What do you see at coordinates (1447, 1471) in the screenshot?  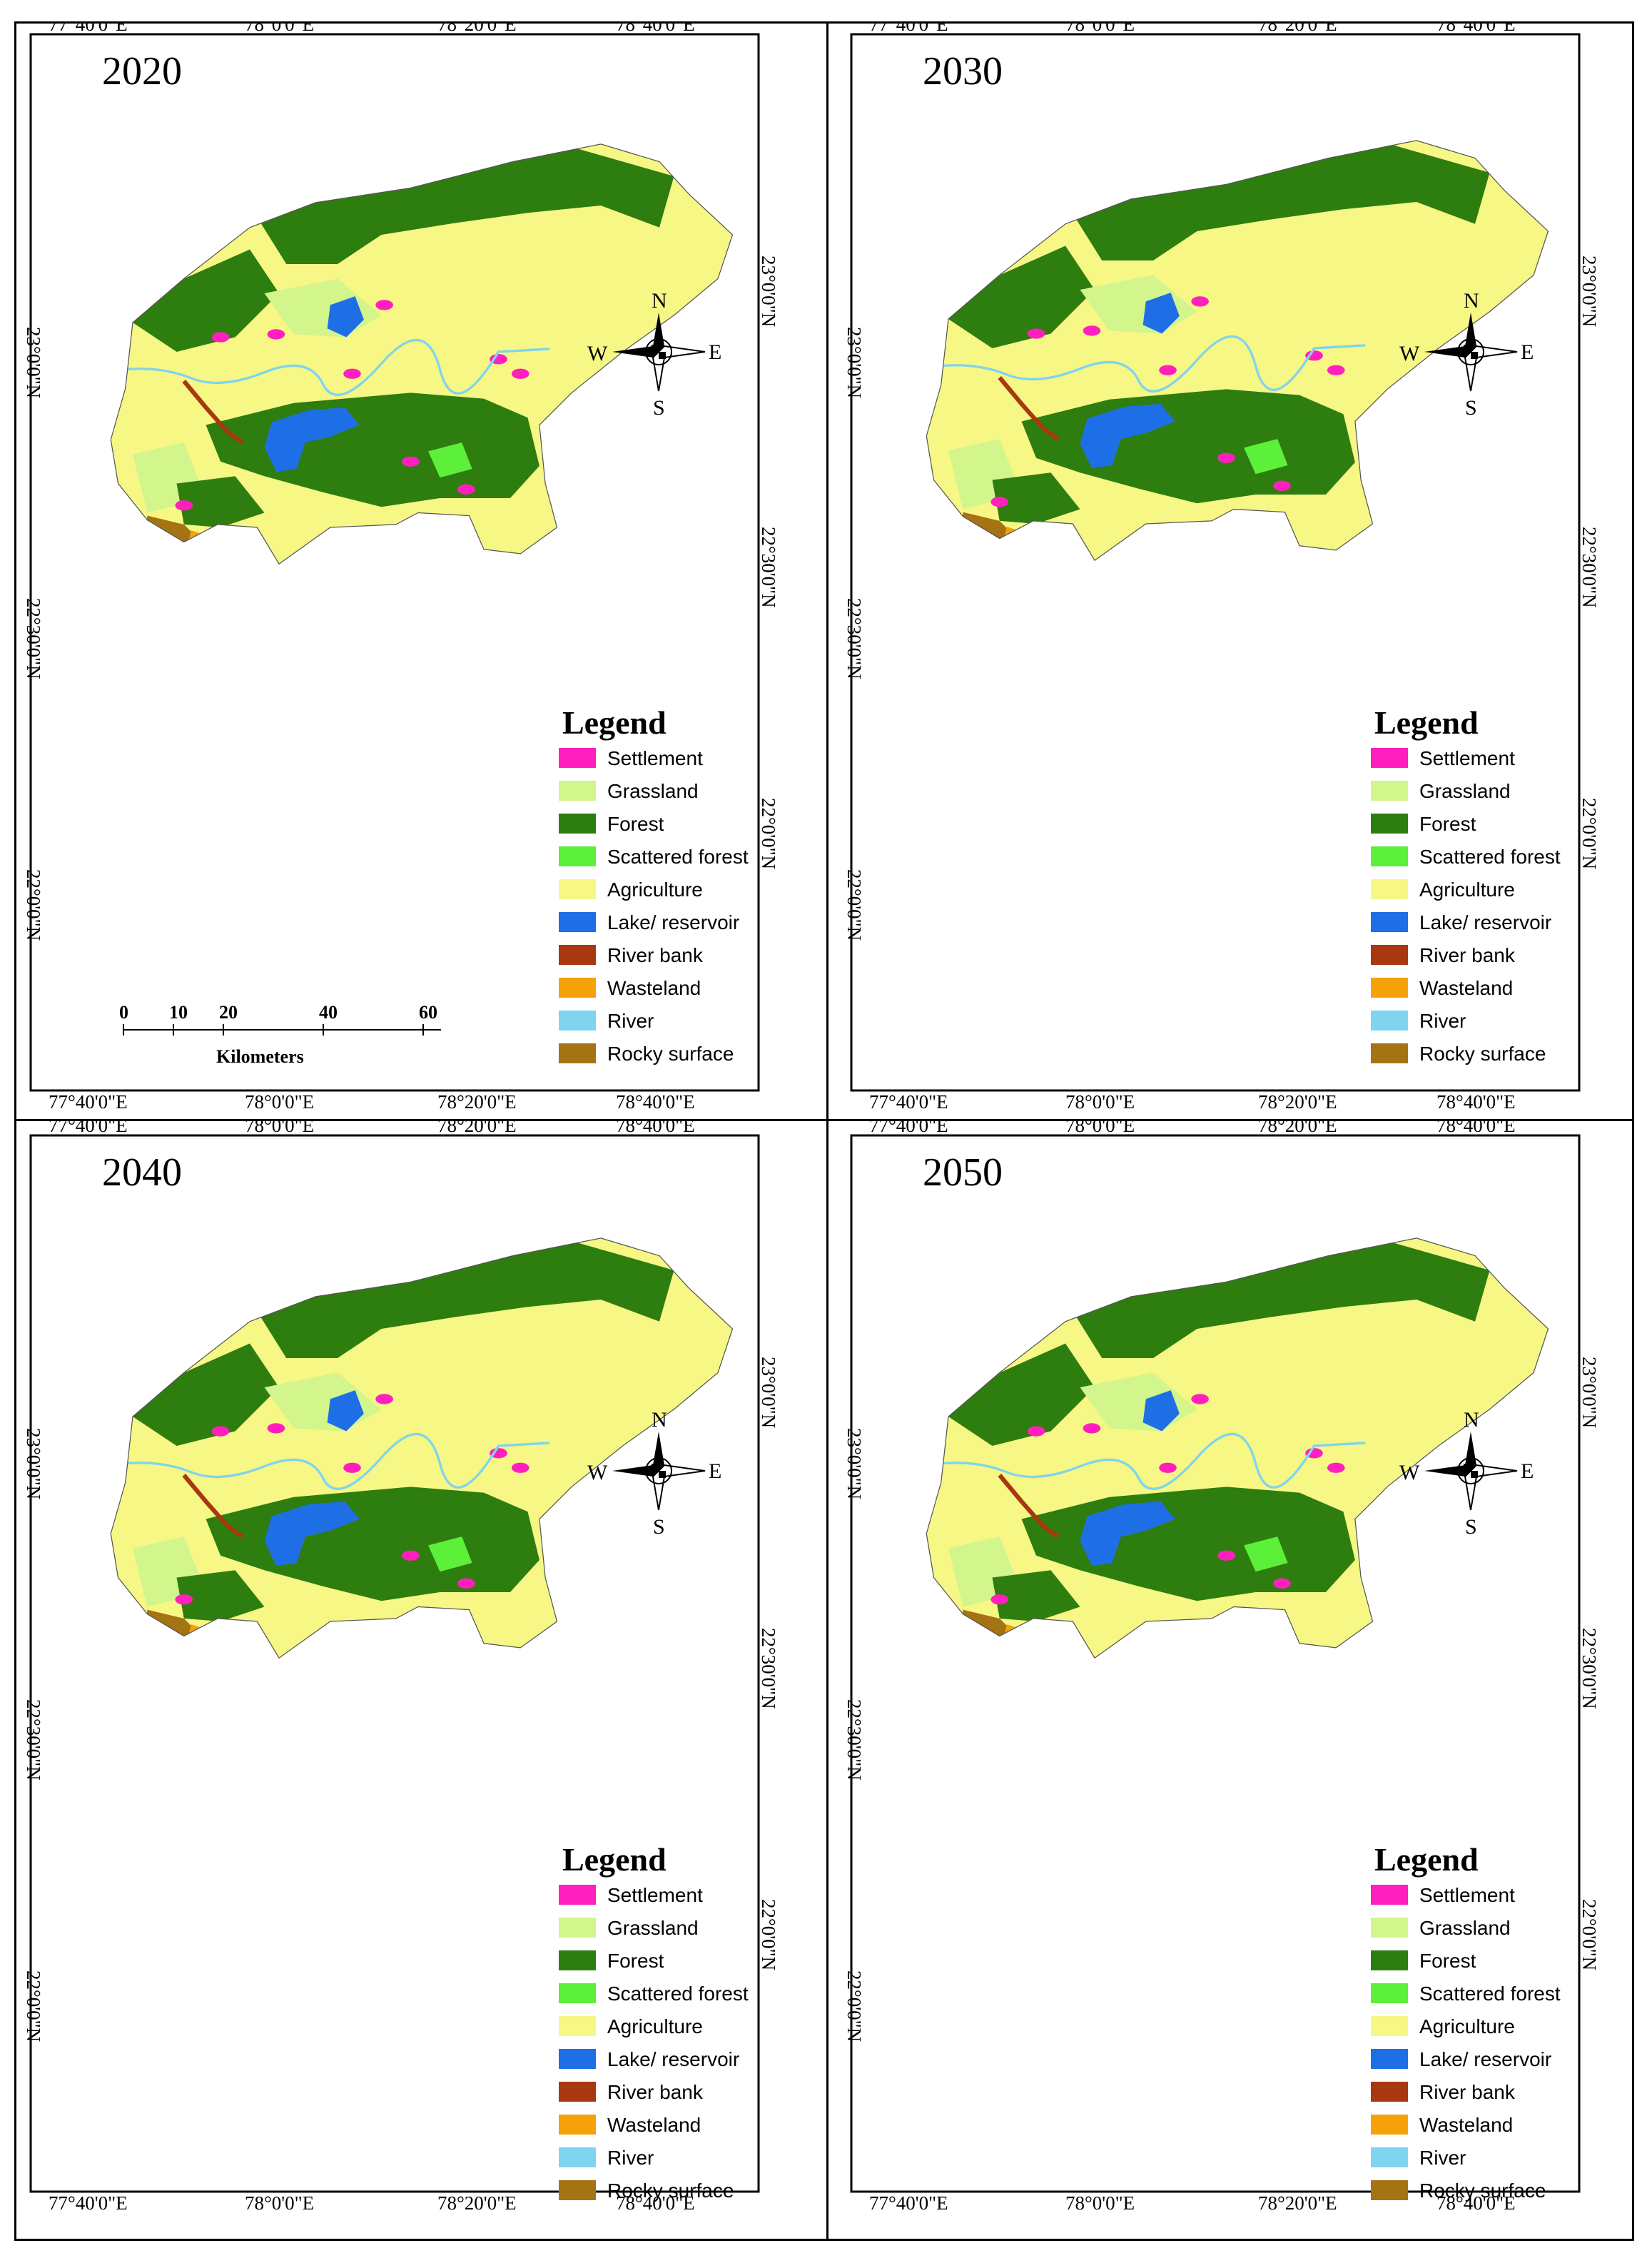 I see `compass-arrow-west` at bounding box center [1447, 1471].